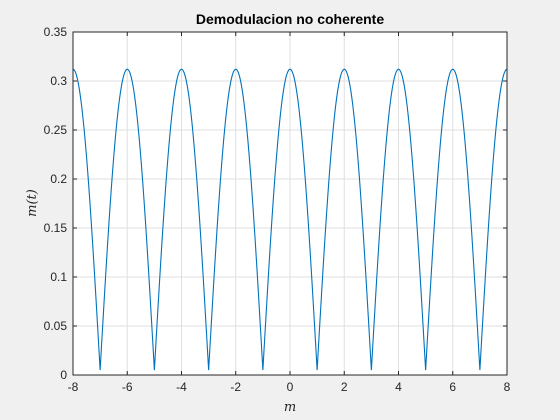 The width and height of the screenshot is (560, 420). What do you see at coordinates (507, 387) in the screenshot?
I see `x-tick-label: 8` at bounding box center [507, 387].